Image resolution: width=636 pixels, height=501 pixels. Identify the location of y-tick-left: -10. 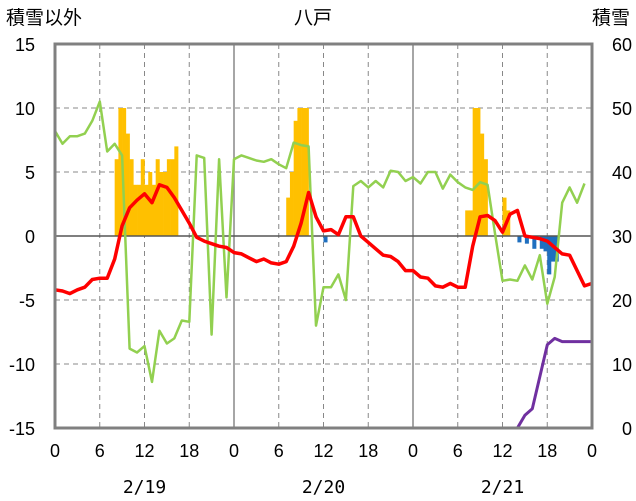
(22, 365).